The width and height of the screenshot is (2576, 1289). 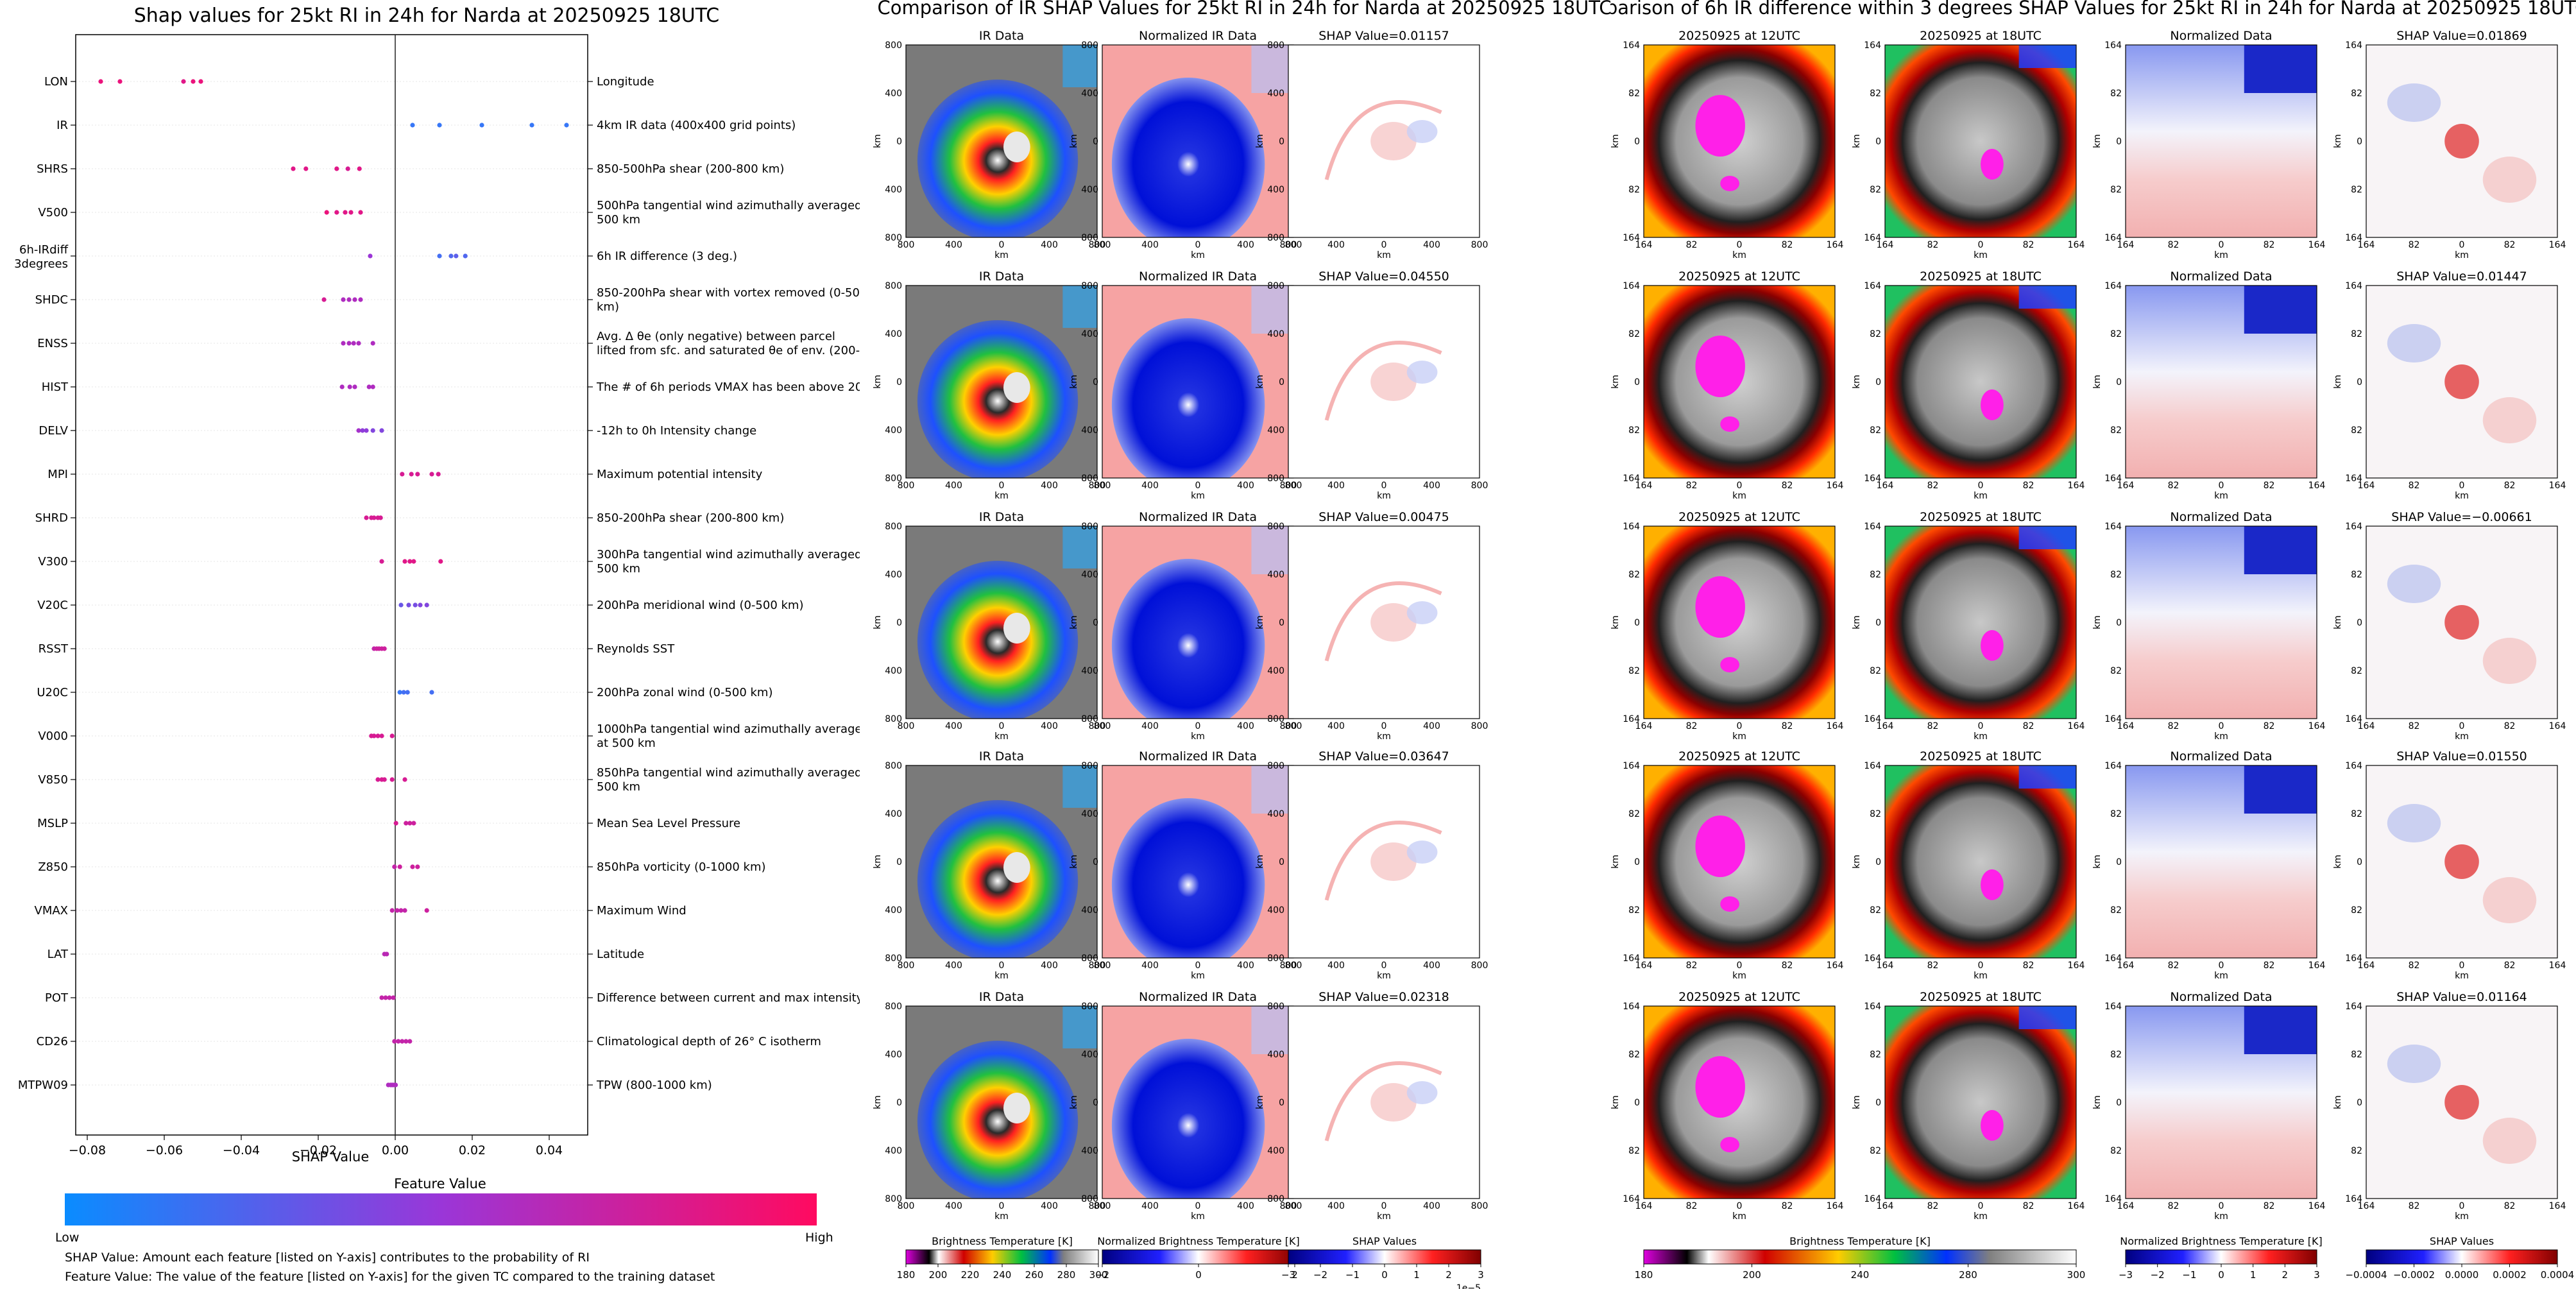 What do you see at coordinates (1468, 1286) in the screenshot?
I see `colorbar-offset: 1e−5` at bounding box center [1468, 1286].